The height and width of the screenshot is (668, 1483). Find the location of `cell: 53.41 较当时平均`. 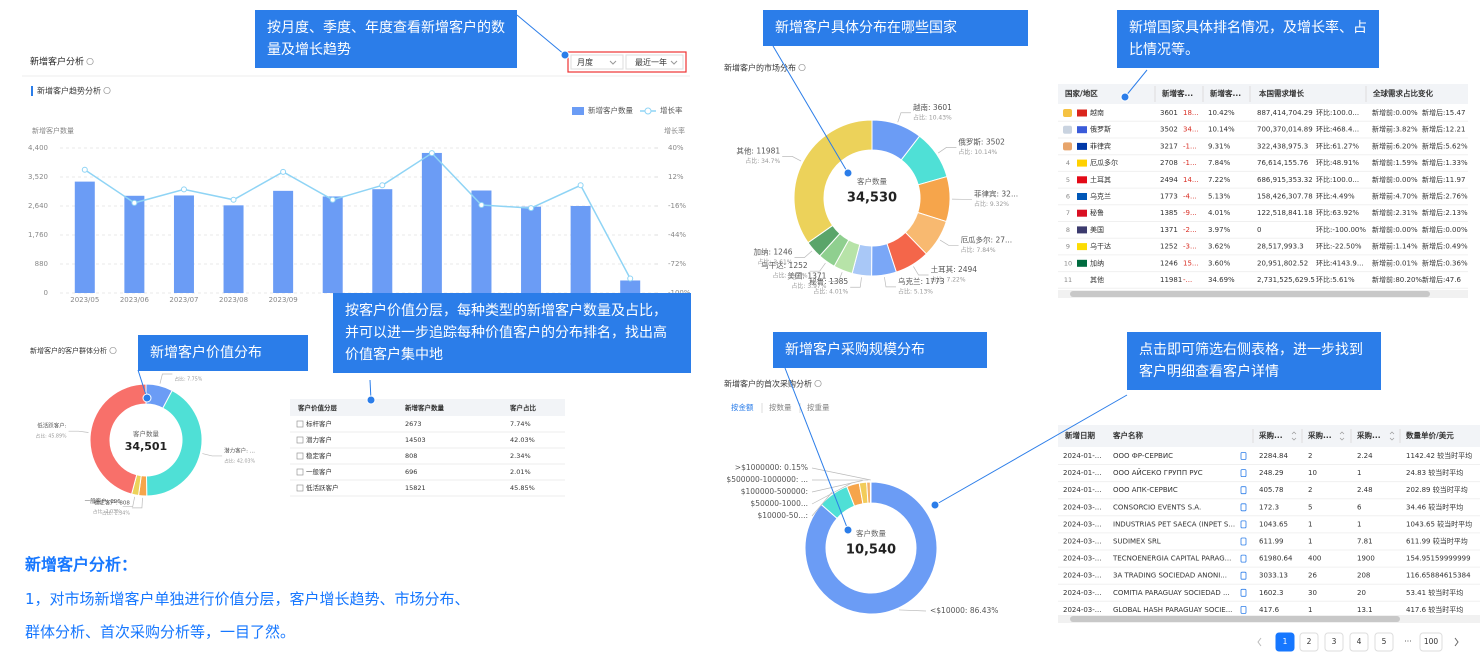

cell: 53.41 较当时平均 is located at coordinates (1434, 592).